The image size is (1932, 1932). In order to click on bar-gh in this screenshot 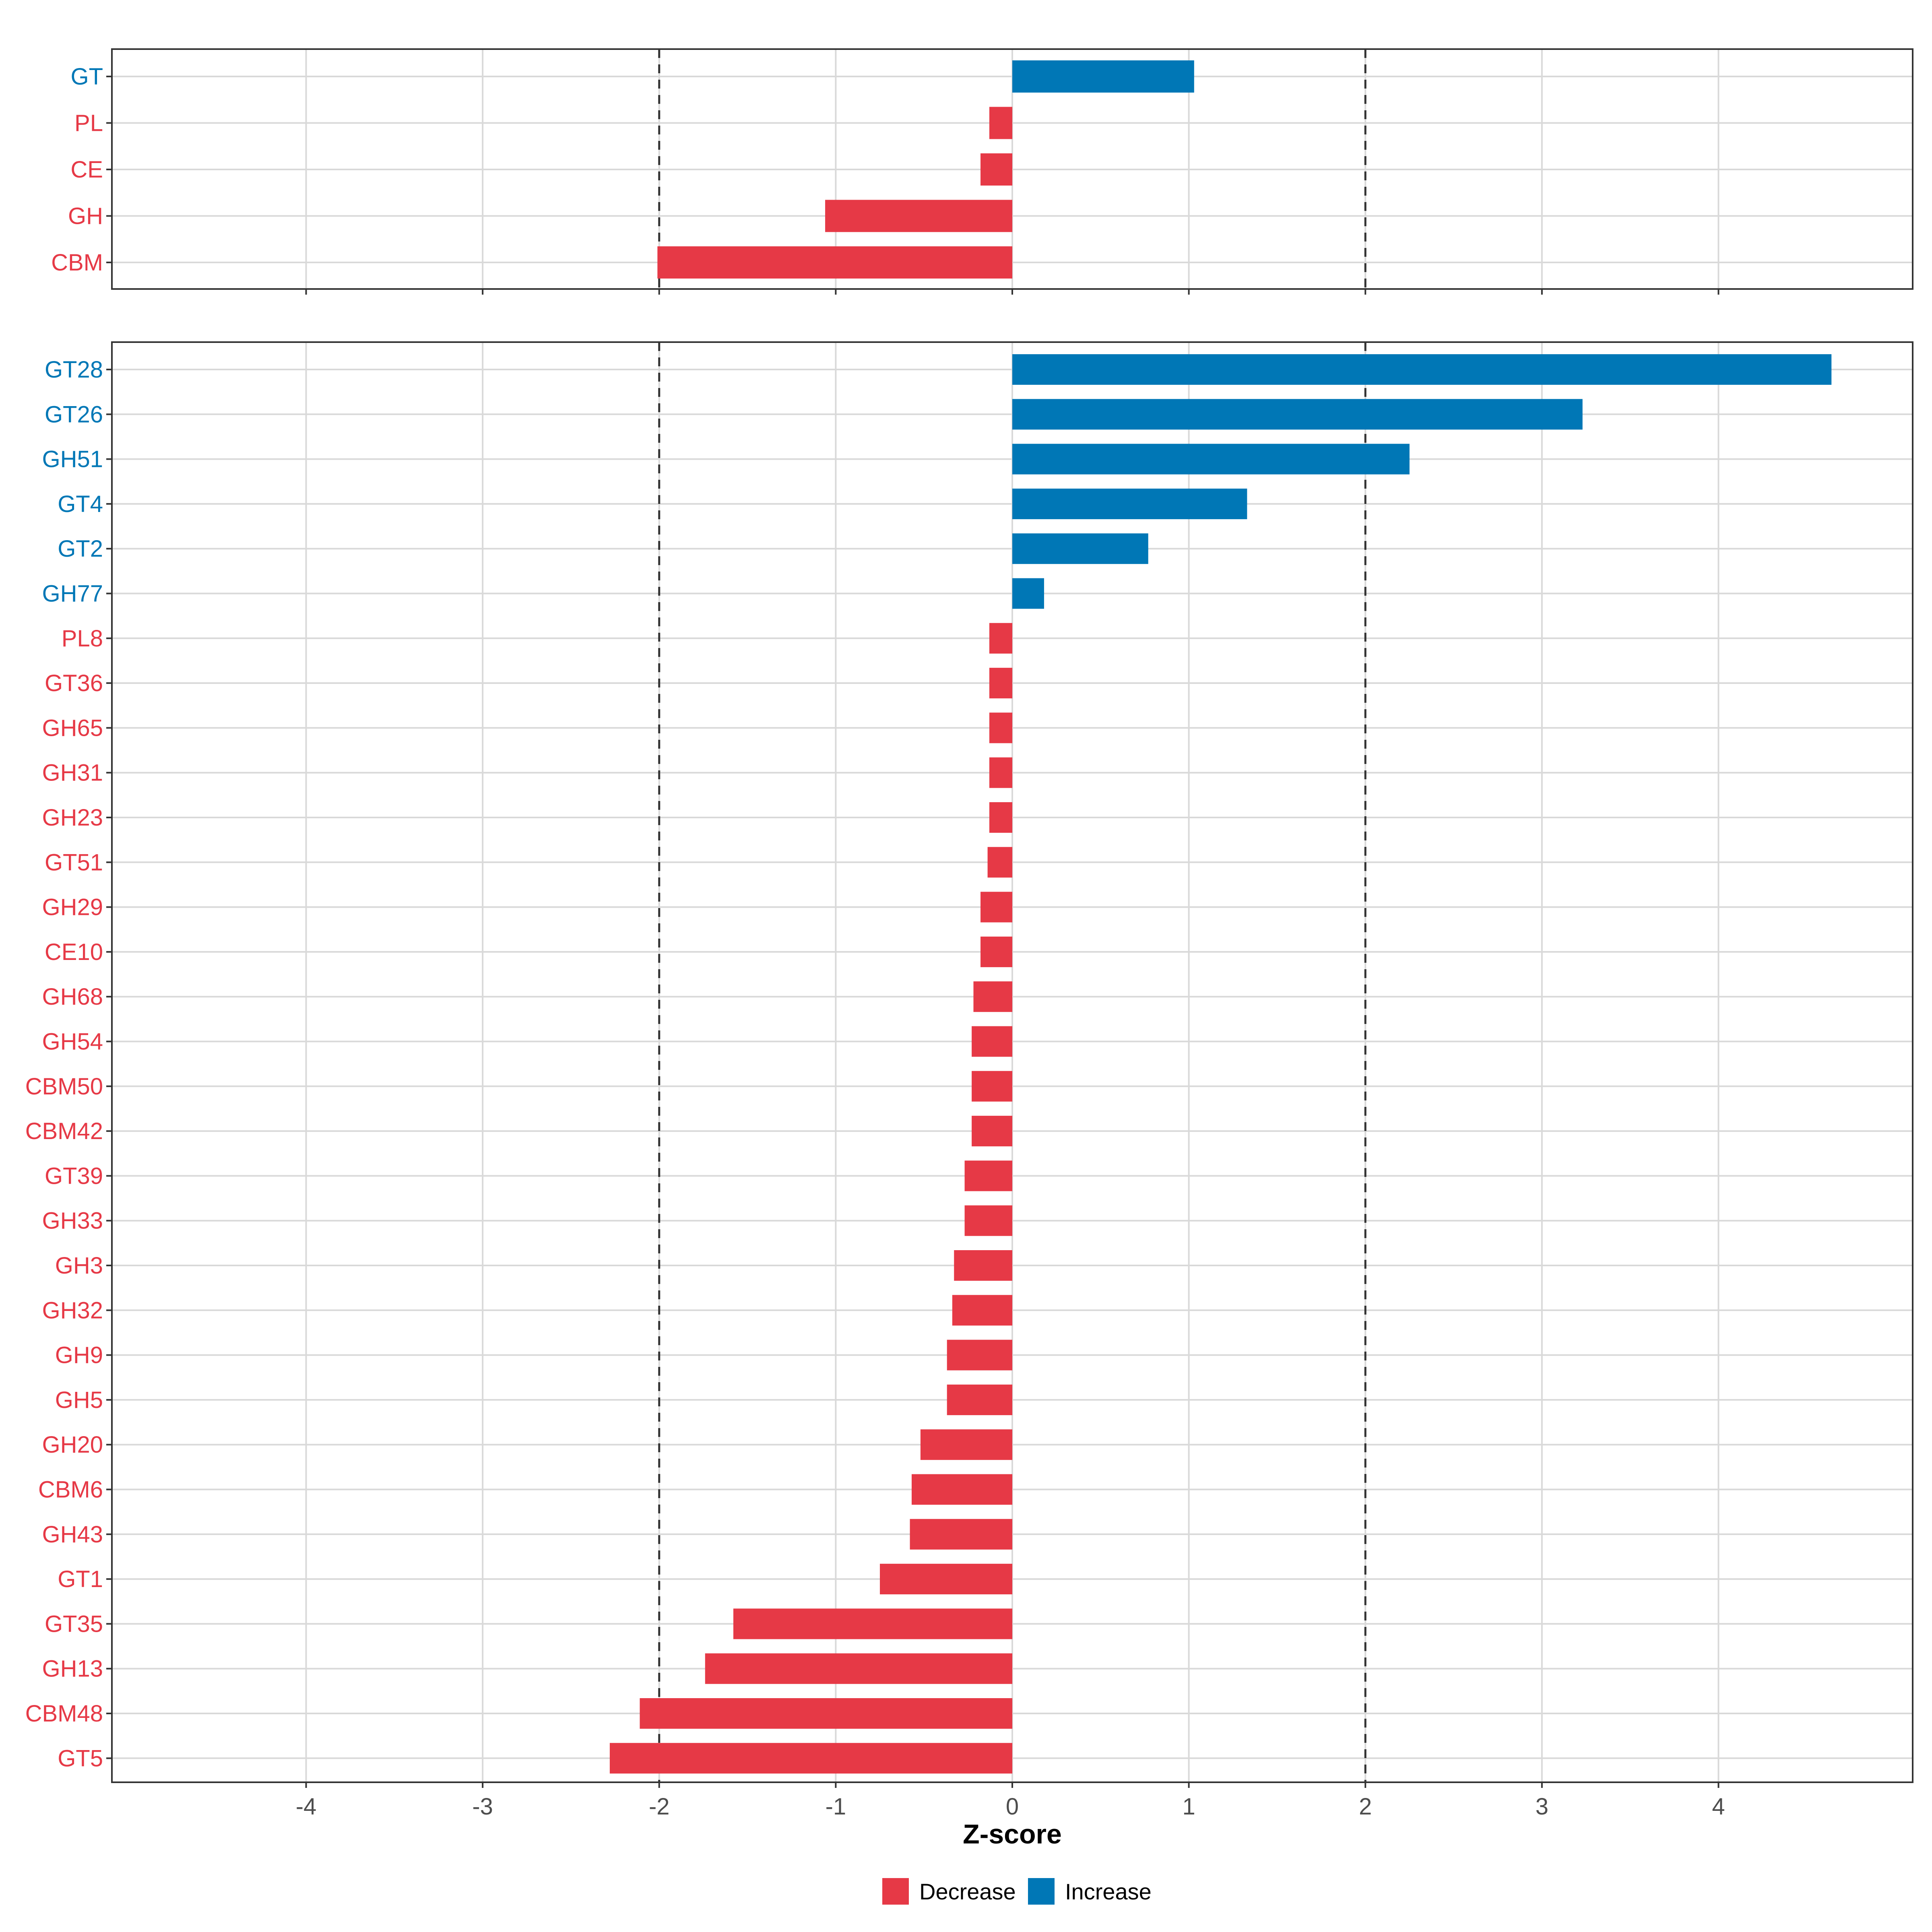, I will do `click(918, 216)`.